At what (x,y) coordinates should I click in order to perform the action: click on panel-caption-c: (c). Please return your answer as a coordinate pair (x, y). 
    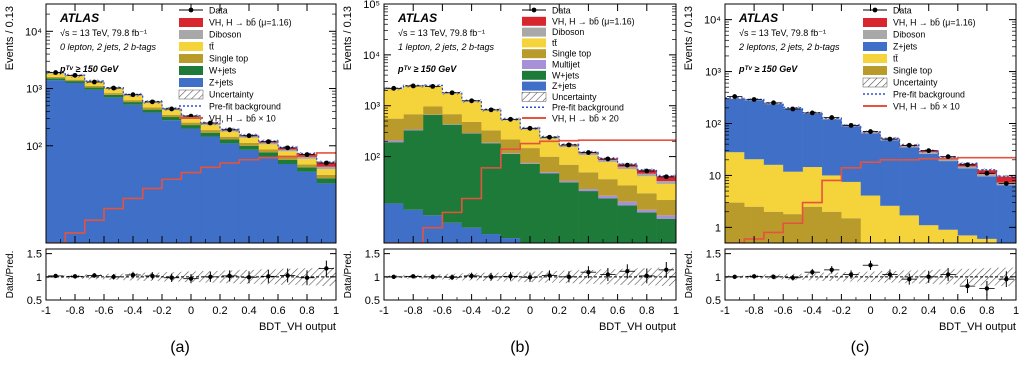
    Looking at the image, I should click on (860, 347).